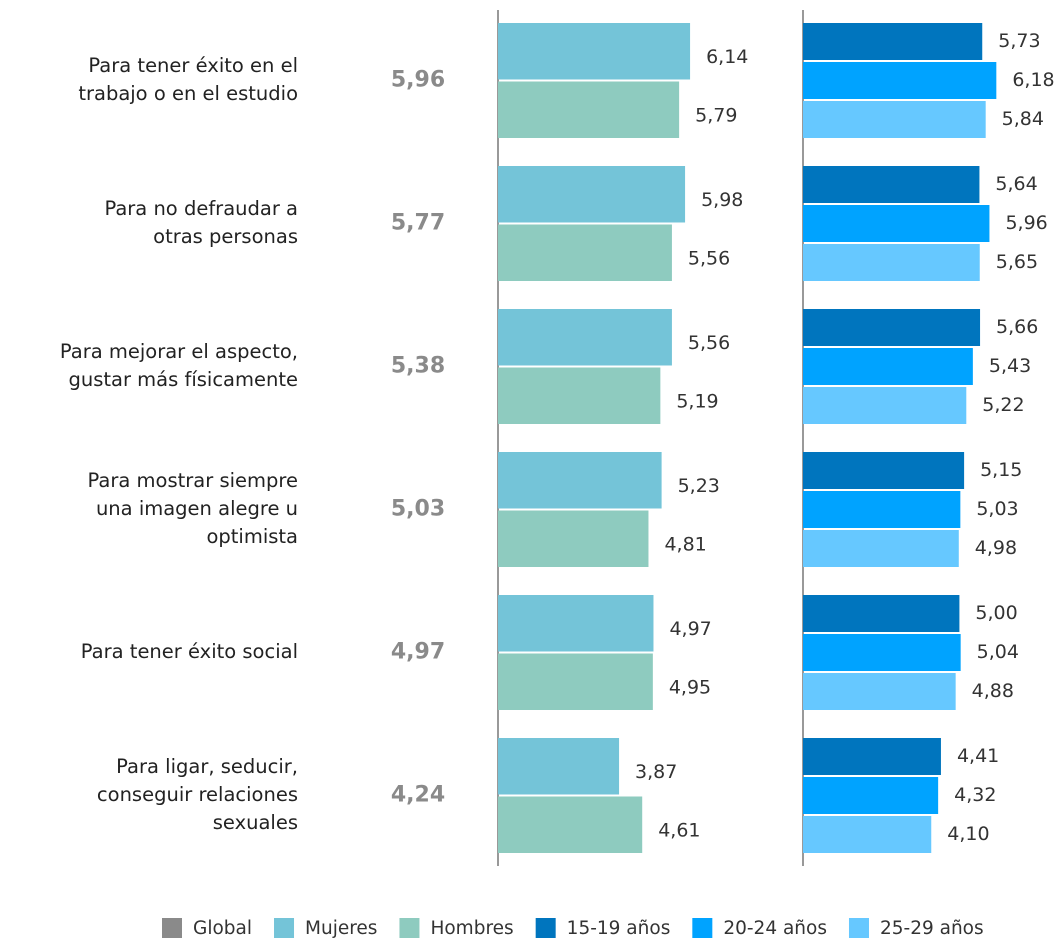 This screenshot has height=943, width=1060. Describe the element at coordinates (1001, 470) in the screenshot. I see `value-label: 5,15` at that location.